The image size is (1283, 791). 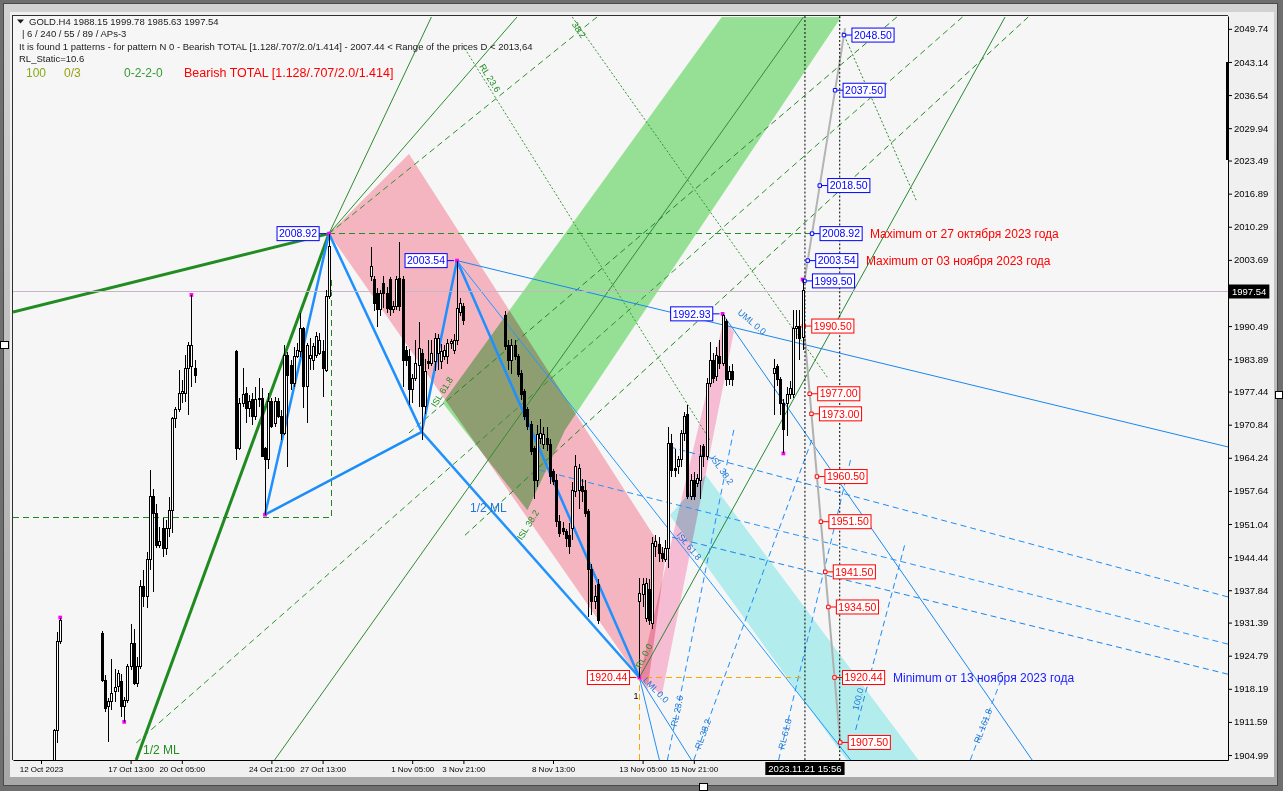 I want to click on data-label: 2018.50, so click(x=848, y=185).